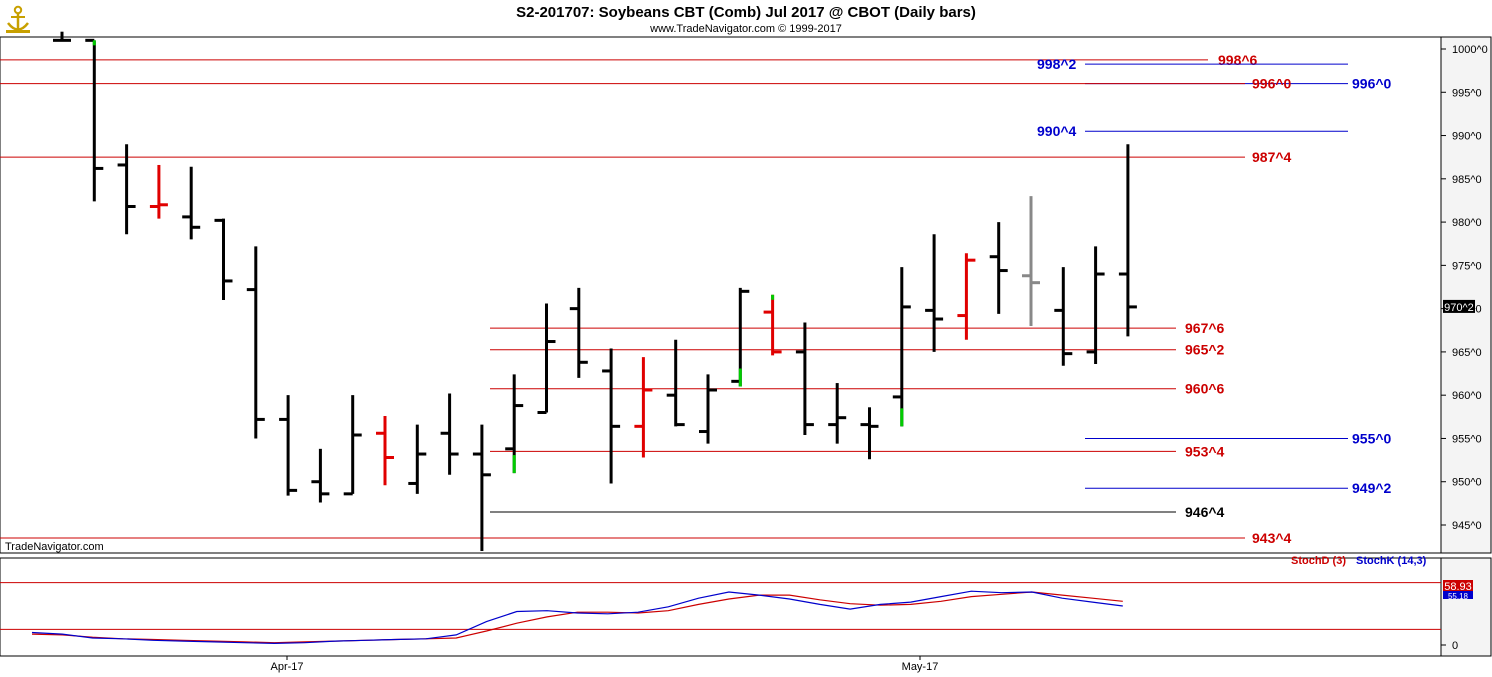 The image size is (1492, 677). What do you see at coordinates (1467, 483) in the screenshot?
I see `price-tick-label: 950^0` at bounding box center [1467, 483].